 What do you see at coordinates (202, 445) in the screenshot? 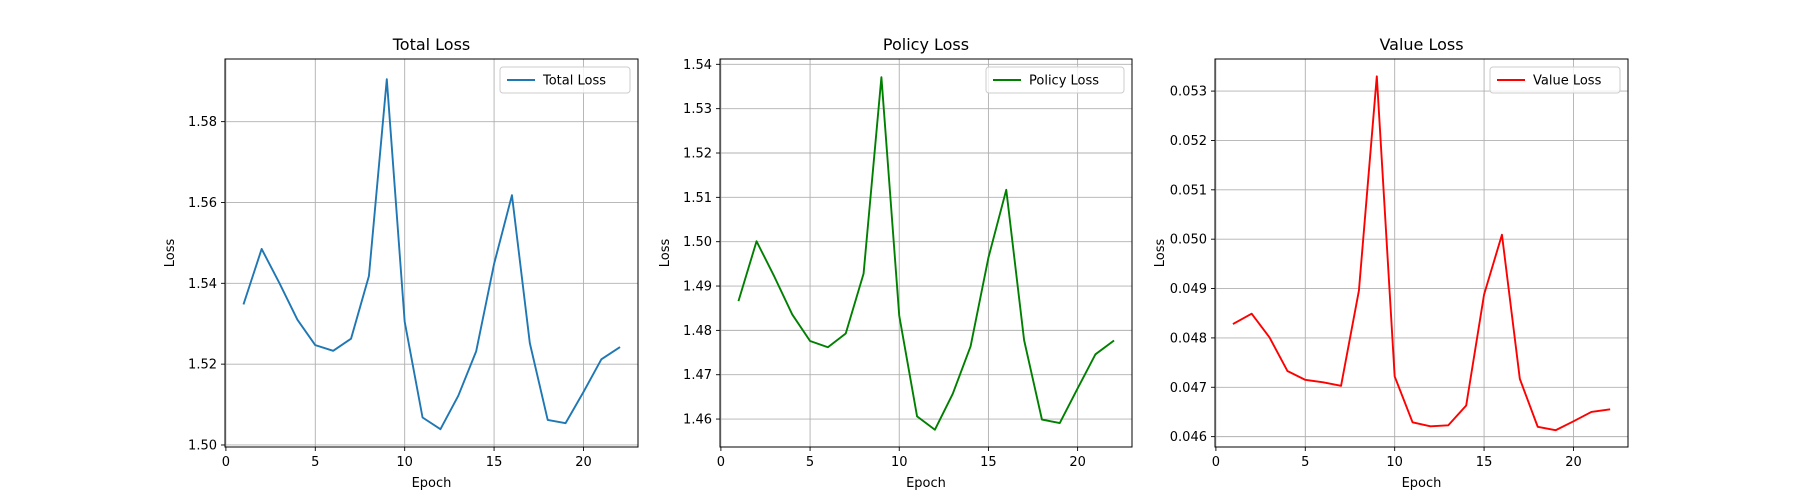
I see `chart-1-y-tick-label: 1.50` at bounding box center [202, 445].